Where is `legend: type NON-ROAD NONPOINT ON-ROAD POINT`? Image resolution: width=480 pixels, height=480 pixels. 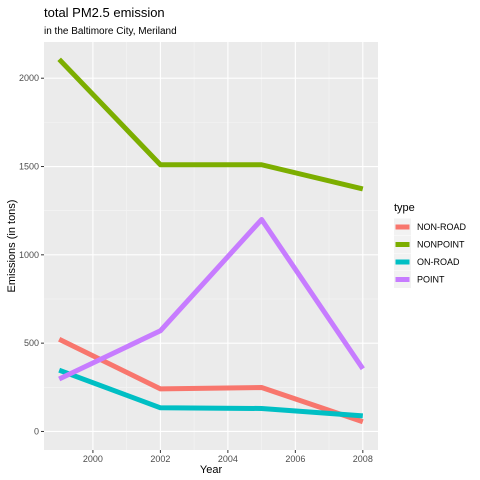 legend: type NON-ROAD NONPOINT ON-ROAD POINT is located at coordinates (430, 245).